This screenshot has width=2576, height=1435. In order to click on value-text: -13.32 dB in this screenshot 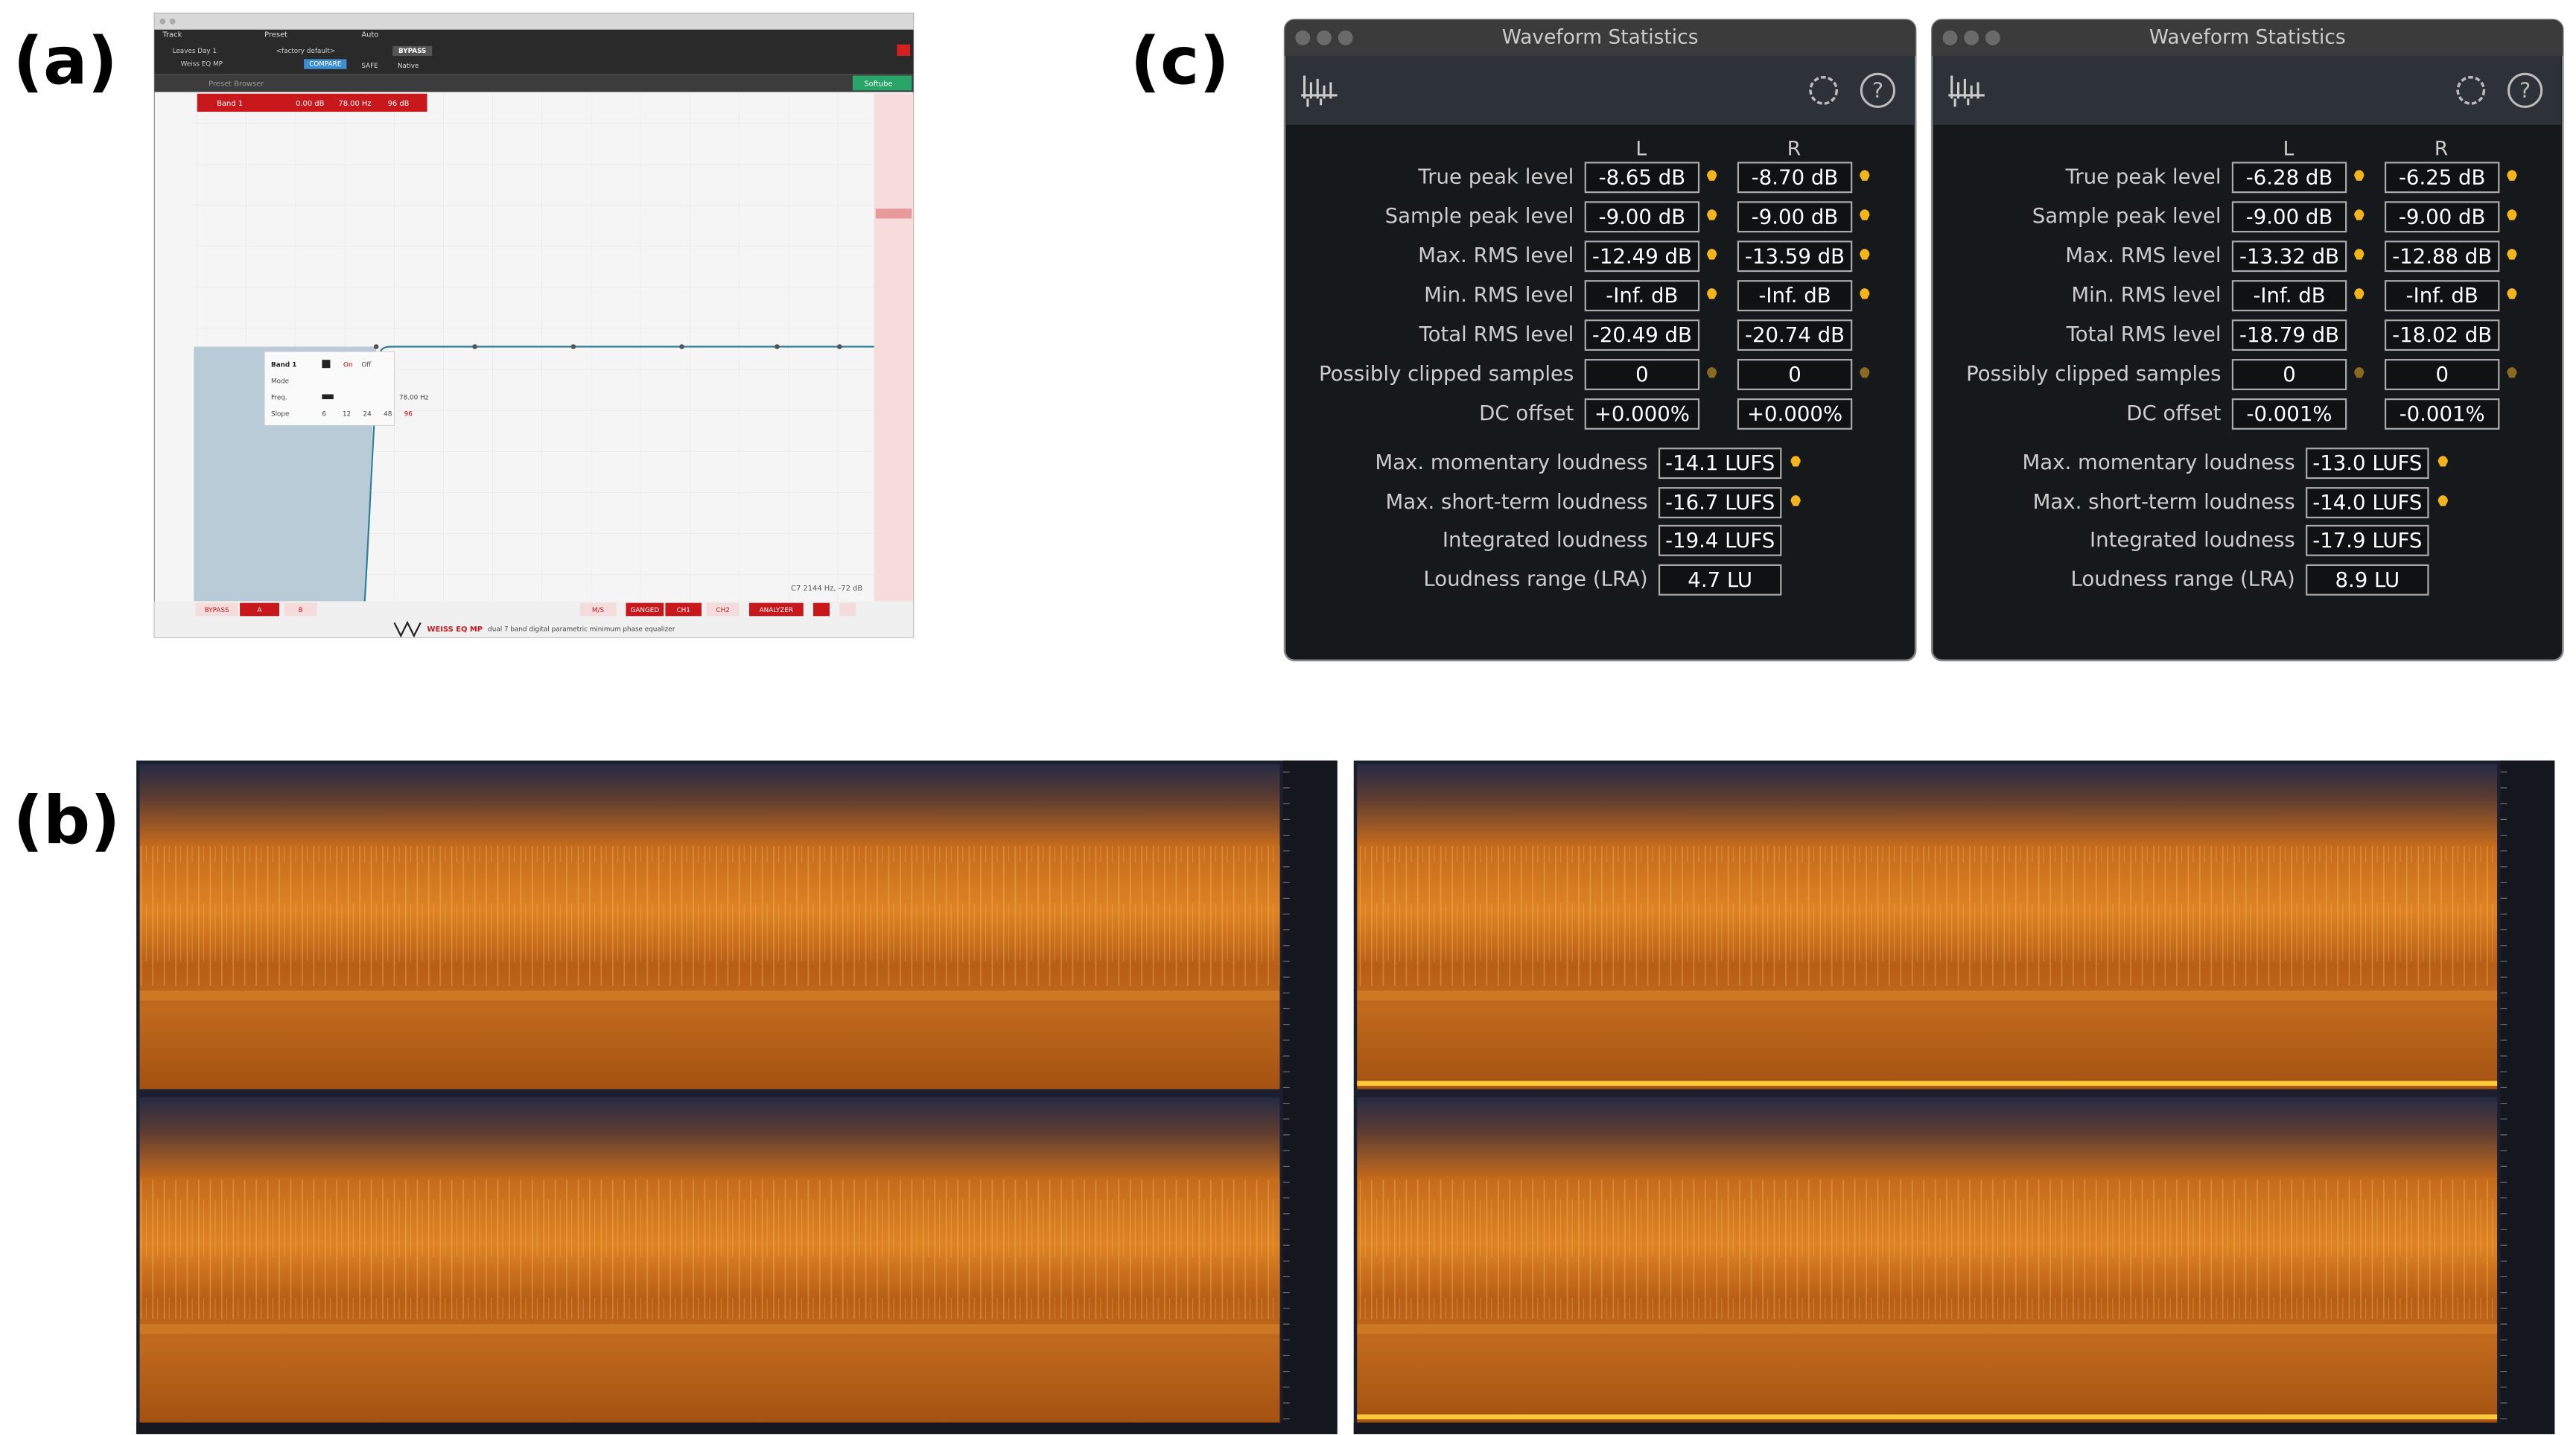, I will do `click(2289, 256)`.